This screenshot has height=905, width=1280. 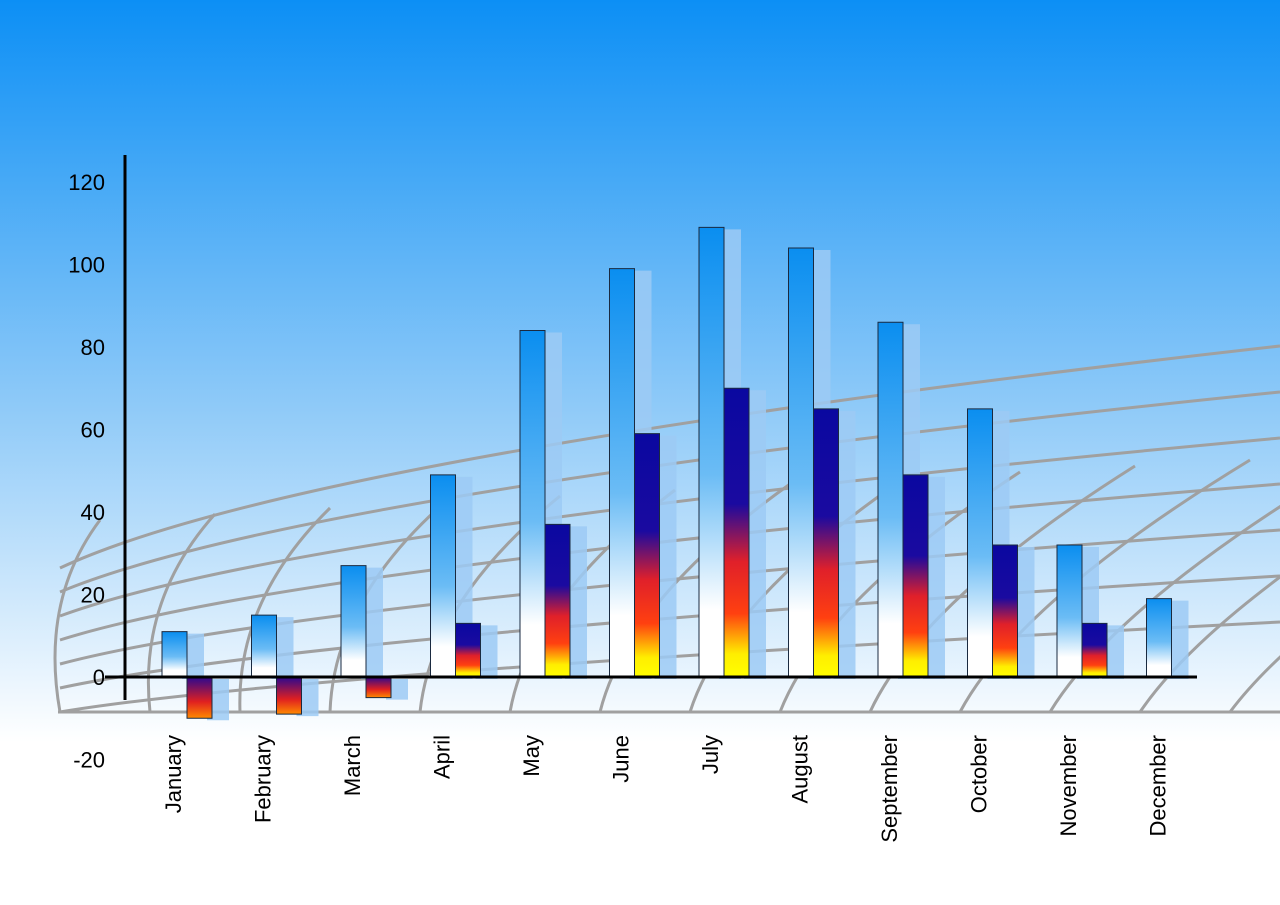 I want to click on y-tick-label: 60, so click(x=93, y=430).